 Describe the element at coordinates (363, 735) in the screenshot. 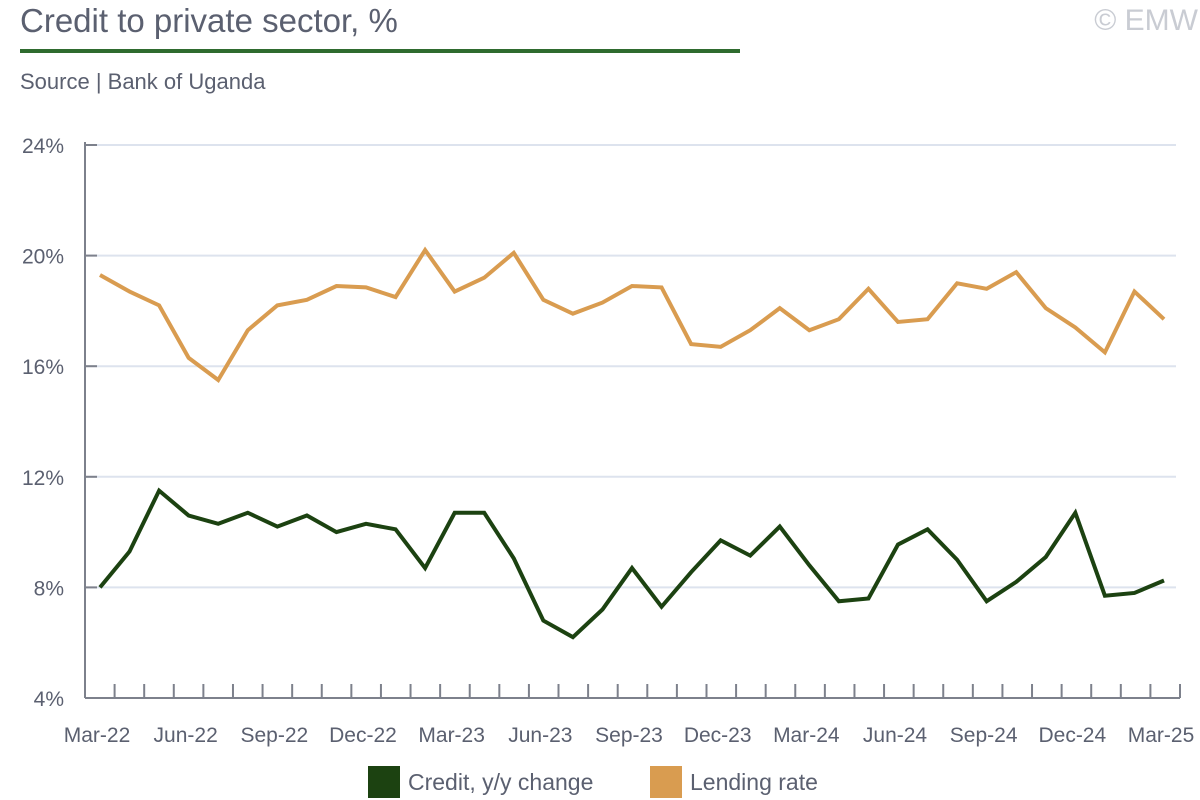

I see `x-tick-label: Dec-22` at that location.